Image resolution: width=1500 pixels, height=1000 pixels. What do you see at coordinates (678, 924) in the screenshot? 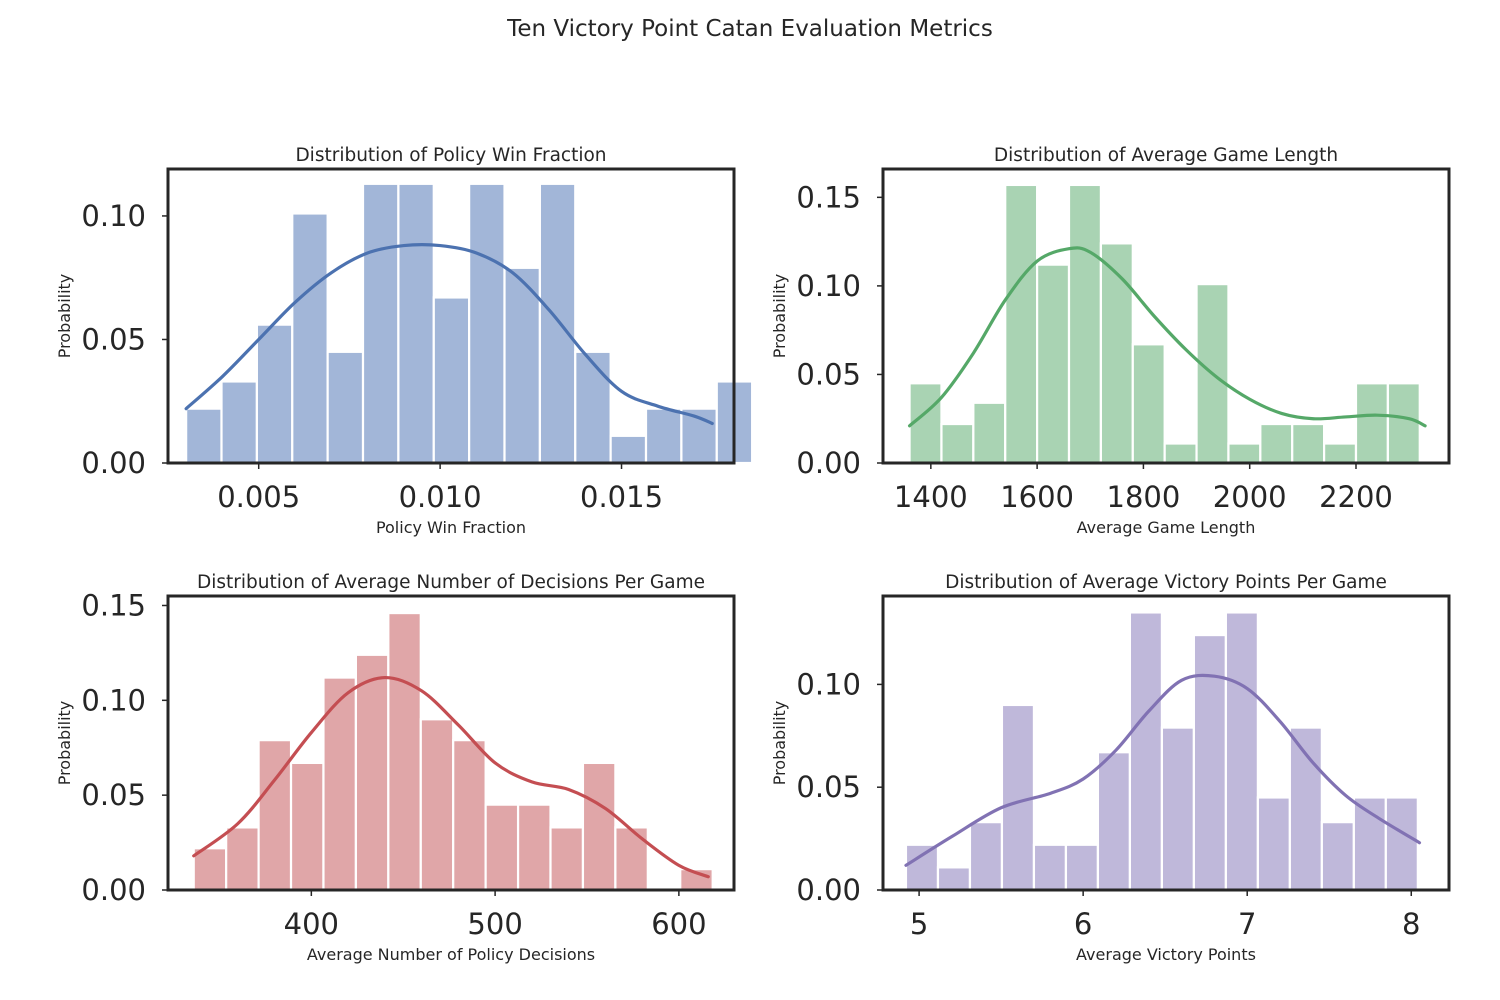
I see `x-tick-label: 600` at bounding box center [678, 924].